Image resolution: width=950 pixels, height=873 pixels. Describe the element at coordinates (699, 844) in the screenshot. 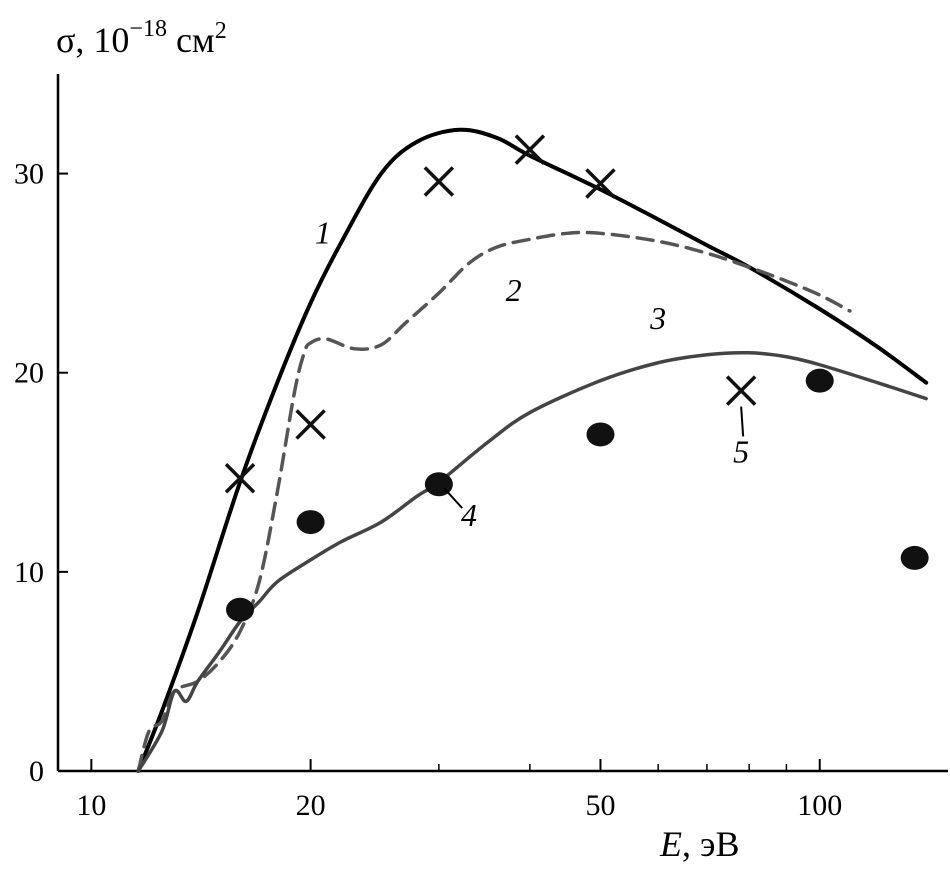

I see `x-axis-title: E, эВ` at that location.